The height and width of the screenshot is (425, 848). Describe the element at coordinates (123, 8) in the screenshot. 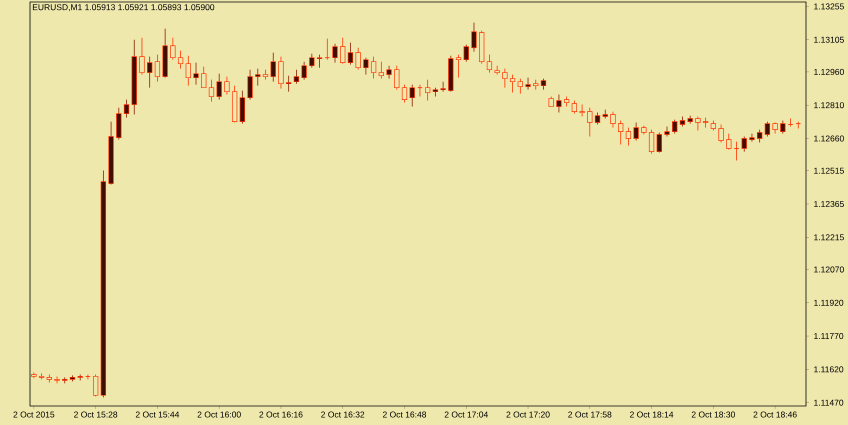

I see `chart-title: EURUSD,M1 1.05913 1.05921 1.05893 1.05900` at that location.